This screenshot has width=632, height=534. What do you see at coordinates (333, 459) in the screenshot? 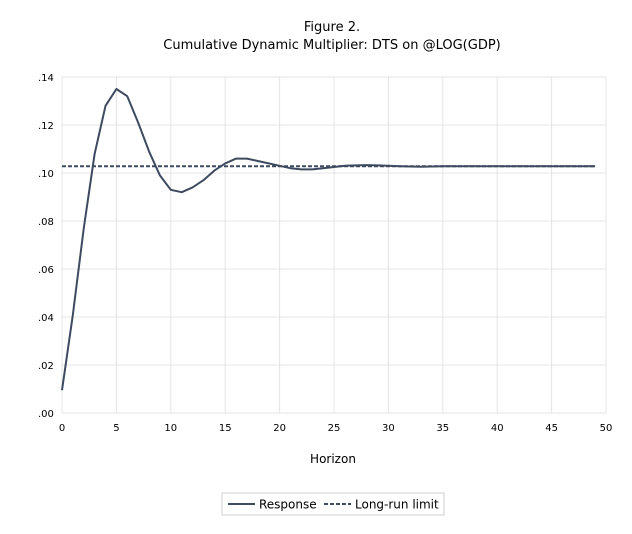
I see `x-axis-title: Horizon` at bounding box center [333, 459].